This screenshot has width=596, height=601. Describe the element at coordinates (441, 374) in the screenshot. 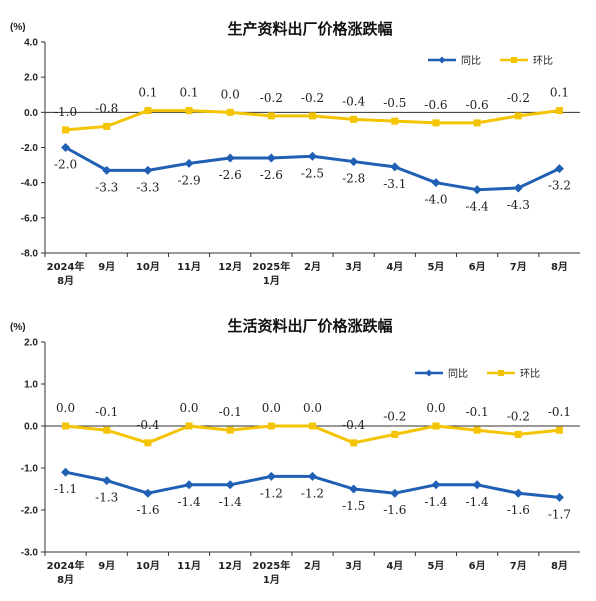

I see `legend-item-yoy: 同比` at that location.